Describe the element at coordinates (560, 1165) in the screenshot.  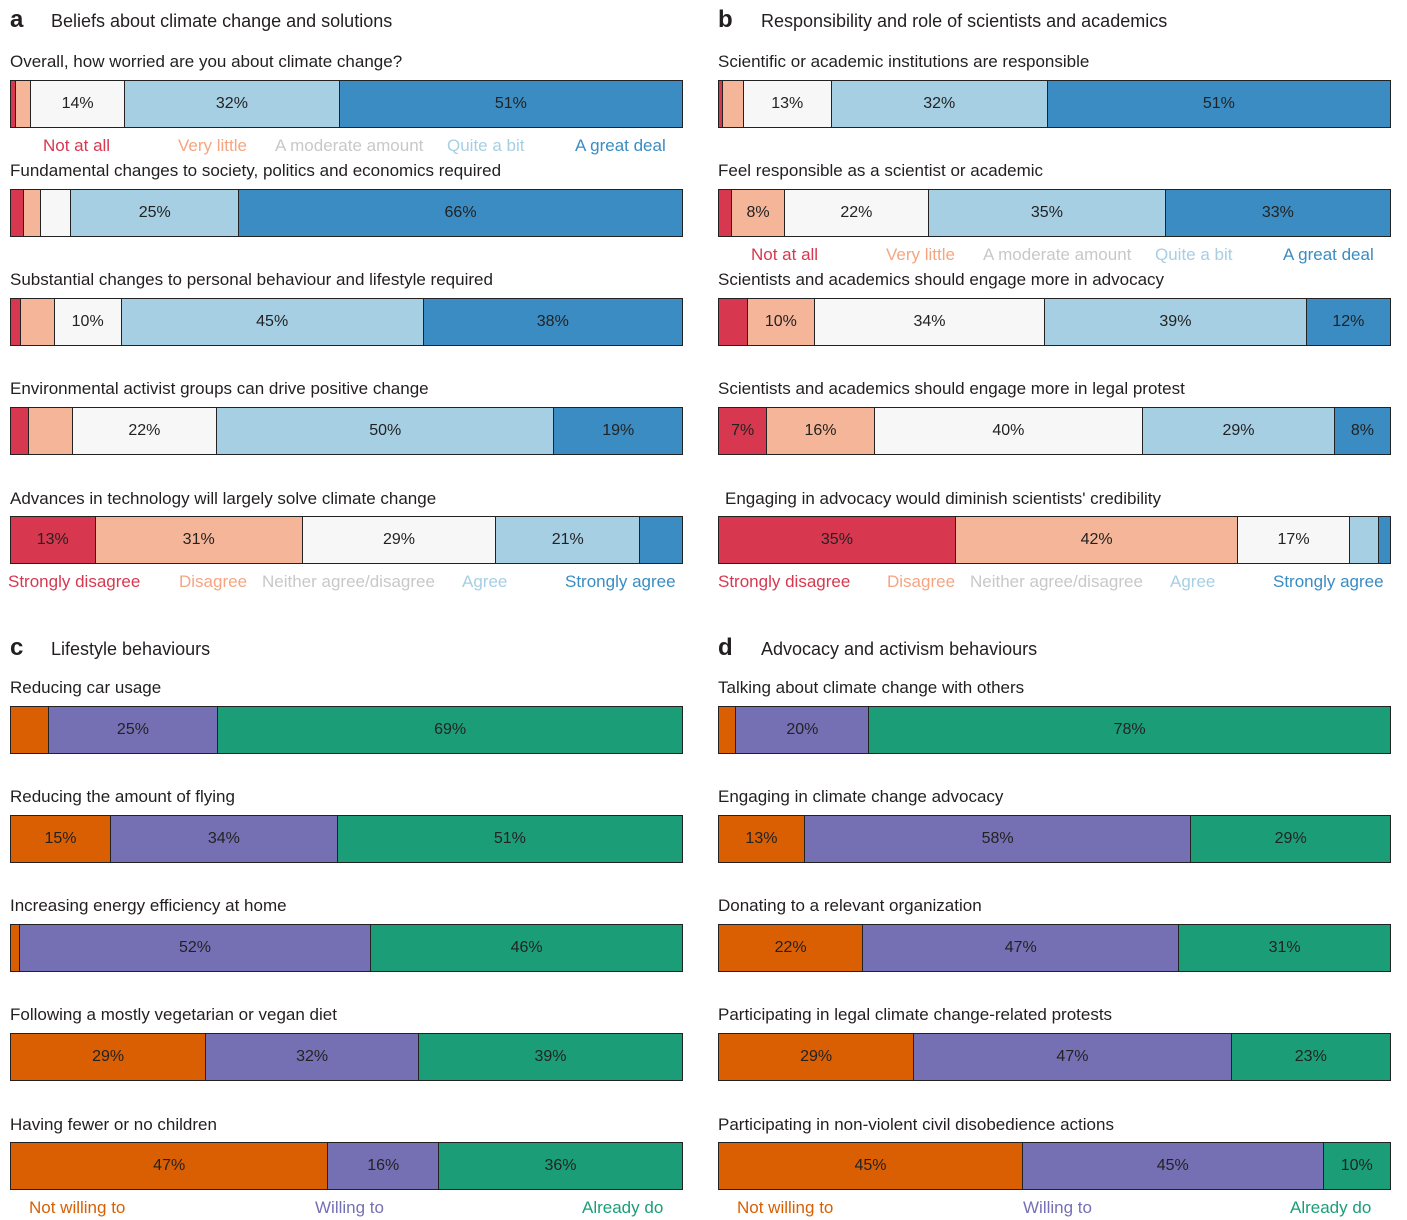
I see `data-label: 36%` at that location.